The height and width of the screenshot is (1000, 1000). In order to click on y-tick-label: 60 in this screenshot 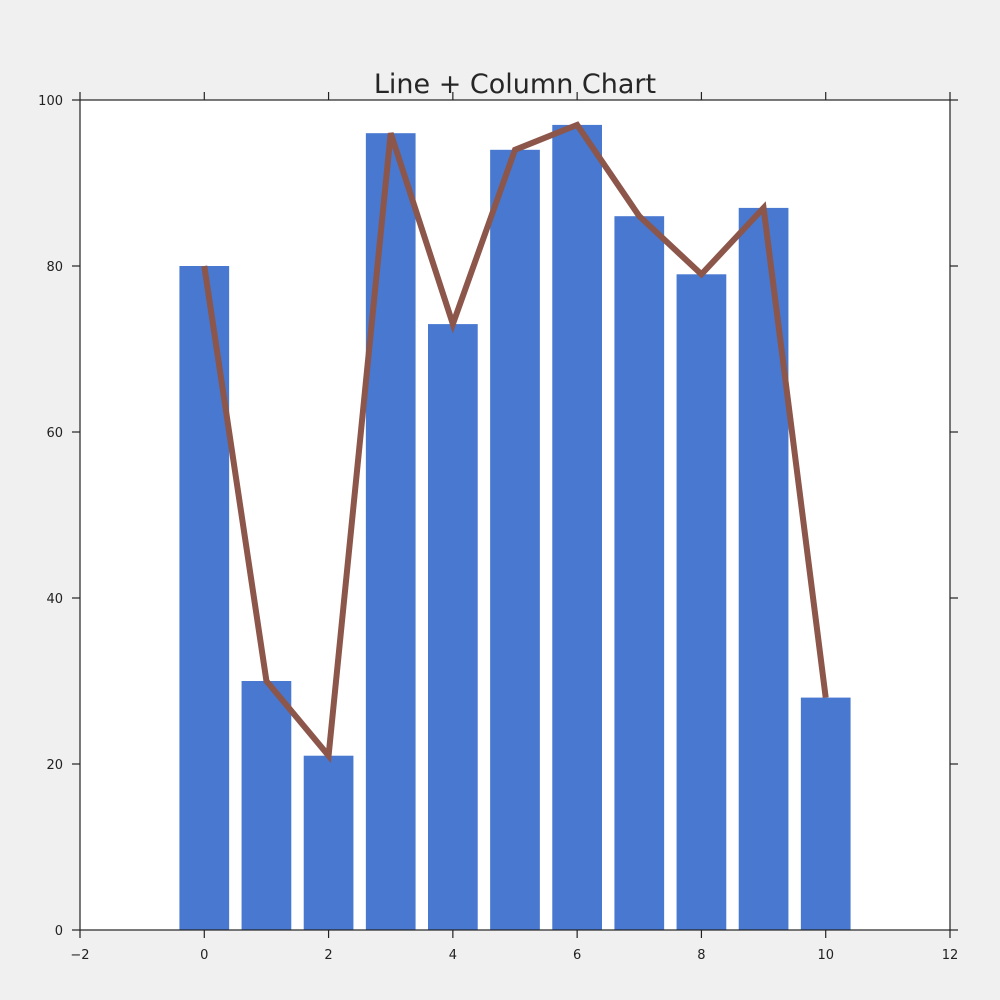, I will do `click(54, 433)`.